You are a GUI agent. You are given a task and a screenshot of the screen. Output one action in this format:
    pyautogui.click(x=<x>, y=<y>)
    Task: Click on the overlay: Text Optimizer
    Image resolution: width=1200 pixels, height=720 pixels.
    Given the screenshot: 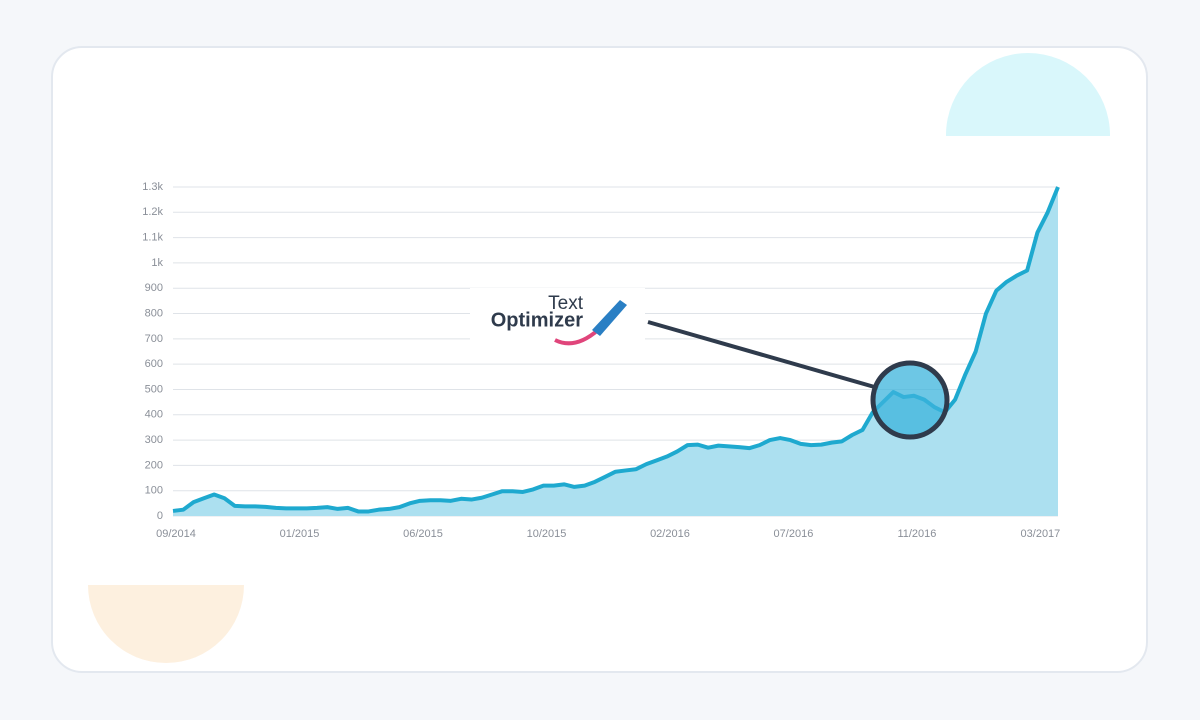 What is the action you would take?
    pyautogui.click(x=710, y=364)
    